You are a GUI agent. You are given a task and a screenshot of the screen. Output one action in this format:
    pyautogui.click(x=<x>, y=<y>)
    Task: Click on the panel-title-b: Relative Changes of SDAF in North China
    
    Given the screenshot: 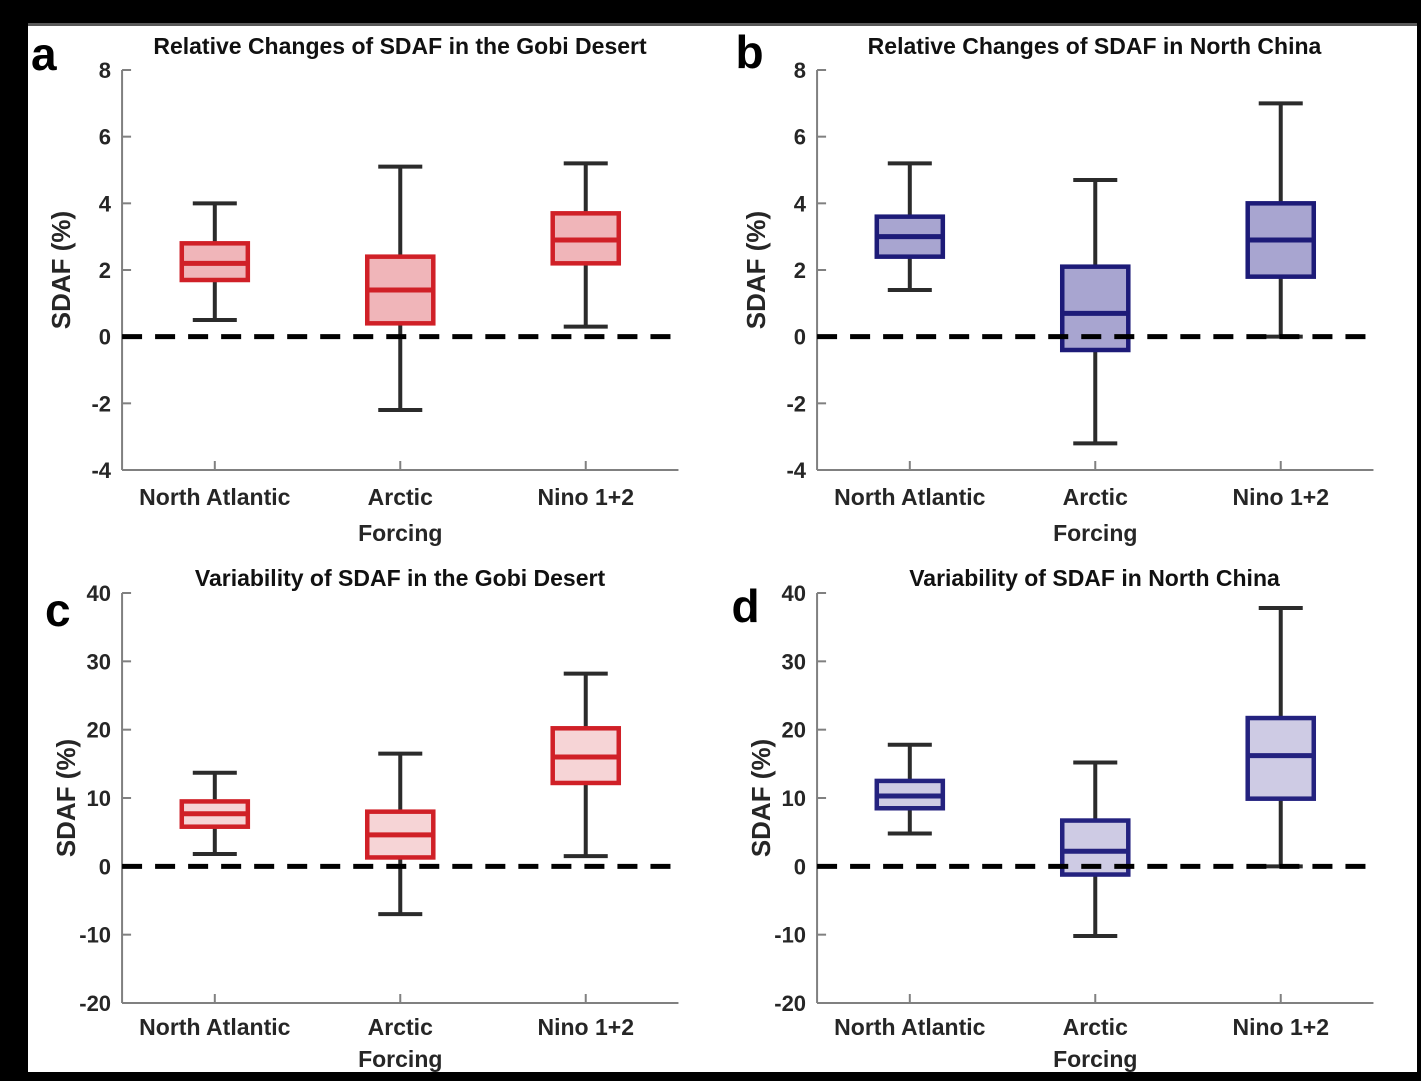 What is the action you would take?
    pyautogui.click(x=1094, y=46)
    